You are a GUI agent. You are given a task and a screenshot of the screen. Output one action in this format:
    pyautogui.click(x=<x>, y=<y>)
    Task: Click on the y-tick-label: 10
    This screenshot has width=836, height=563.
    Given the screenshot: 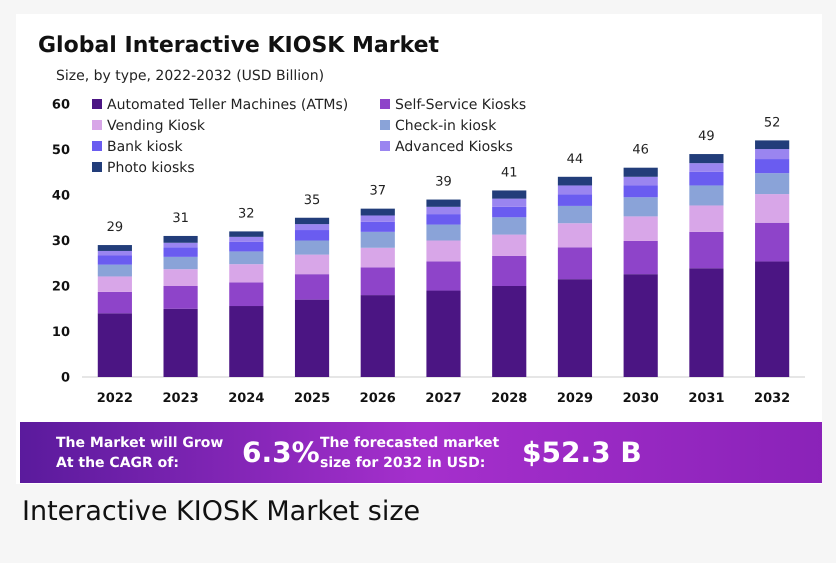 What is the action you would take?
    pyautogui.click(x=61, y=332)
    